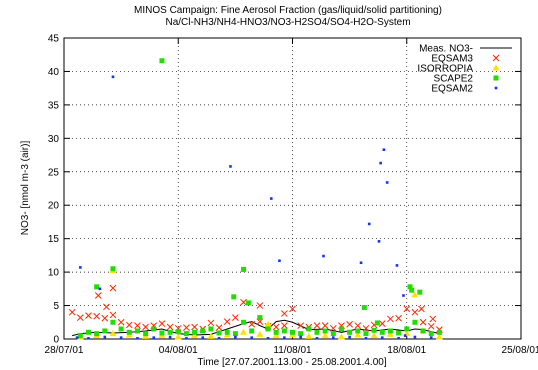  I want to click on y-tick-label: 25, so click(54, 172).